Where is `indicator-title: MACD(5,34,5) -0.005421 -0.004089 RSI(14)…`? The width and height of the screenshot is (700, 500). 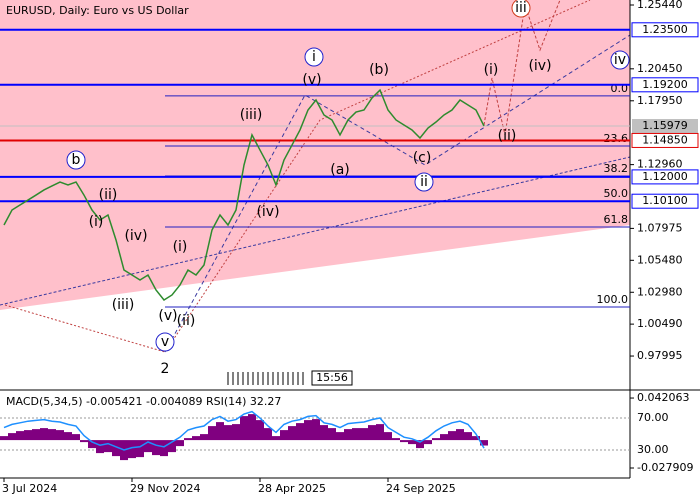 indicator-title: MACD(5,34,5) -0.005421 -0.004089 RSI(14)… is located at coordinates (143, 401).